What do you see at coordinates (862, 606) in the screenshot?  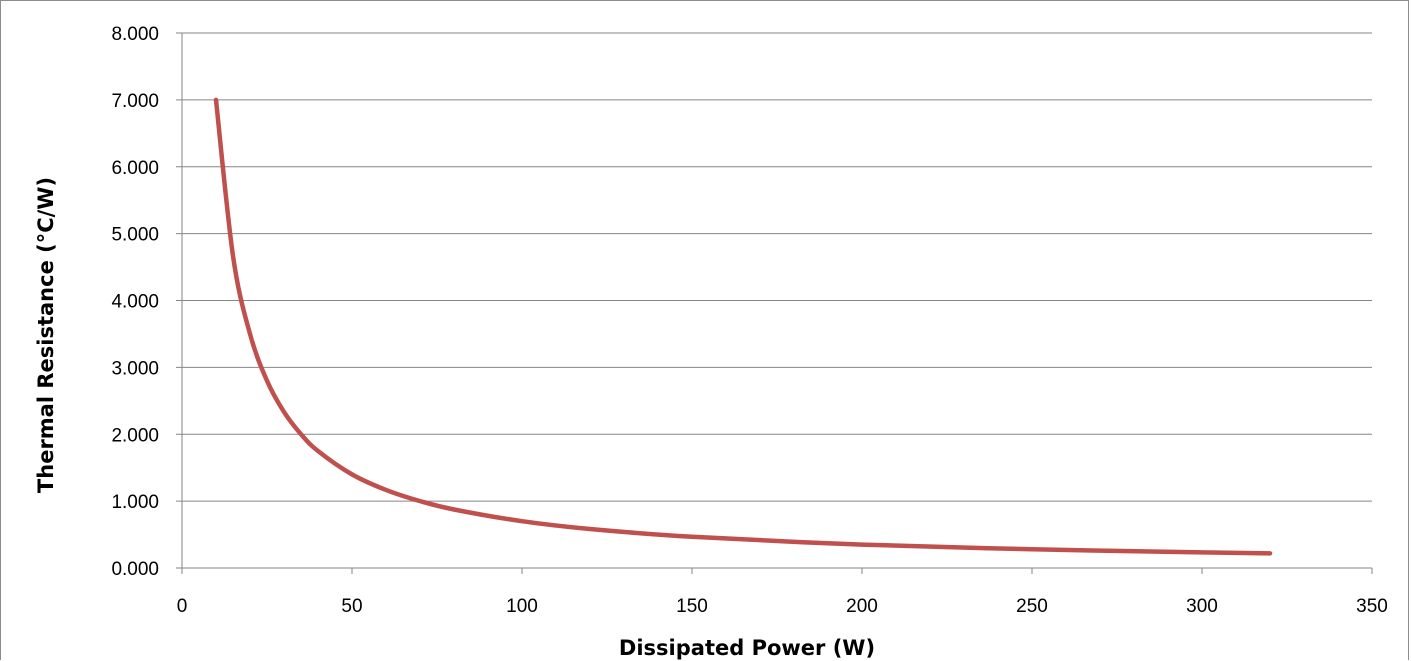 I see `x-tick-label: 200` at bounding box center [862, 606].